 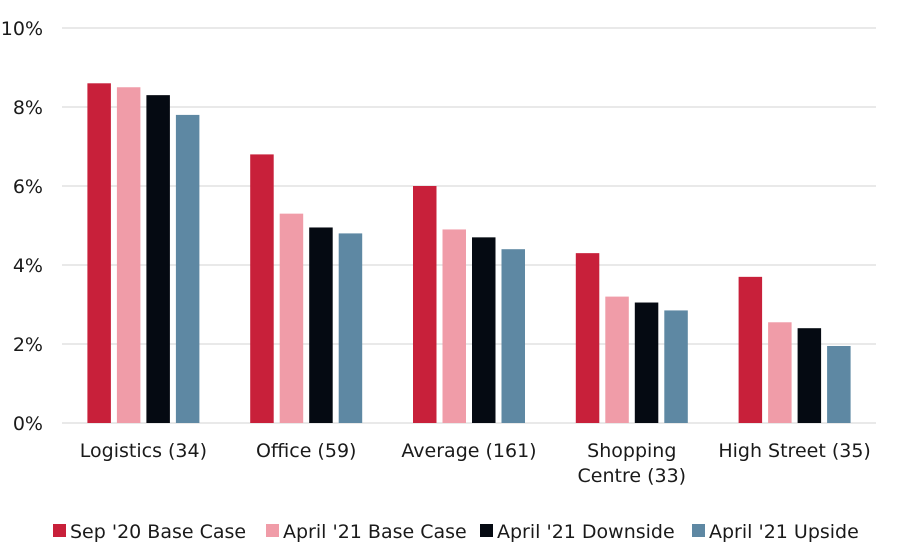 I want to click on legend-label: April '21 Downside, so click(x=586, y=532).